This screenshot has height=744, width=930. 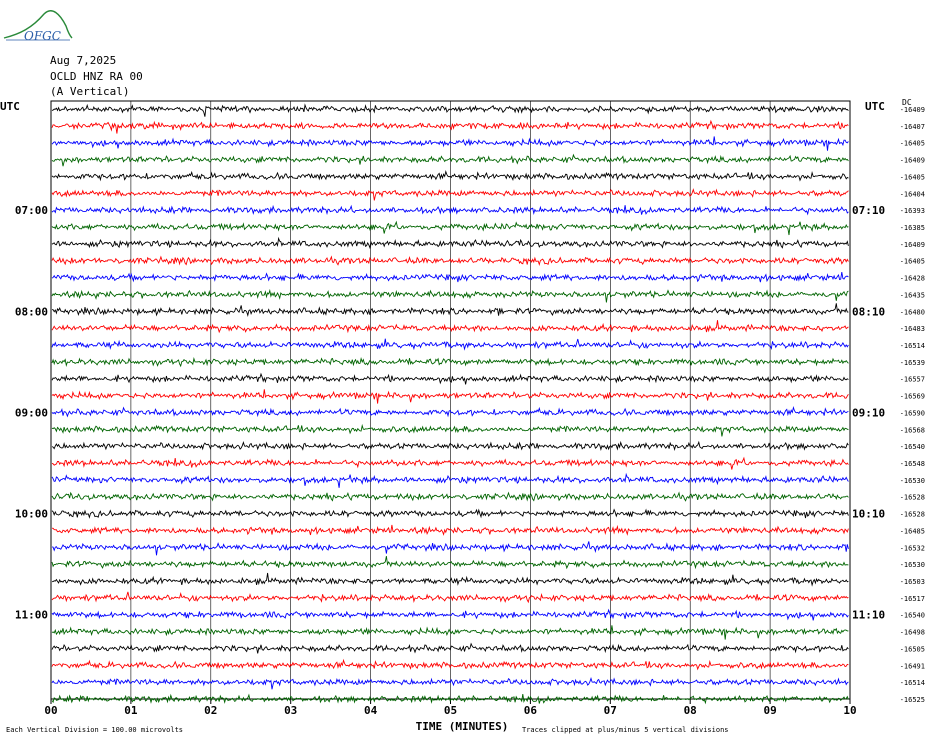 I want to click on ofgc-logo: OFGC, so click(x=38, y=26).